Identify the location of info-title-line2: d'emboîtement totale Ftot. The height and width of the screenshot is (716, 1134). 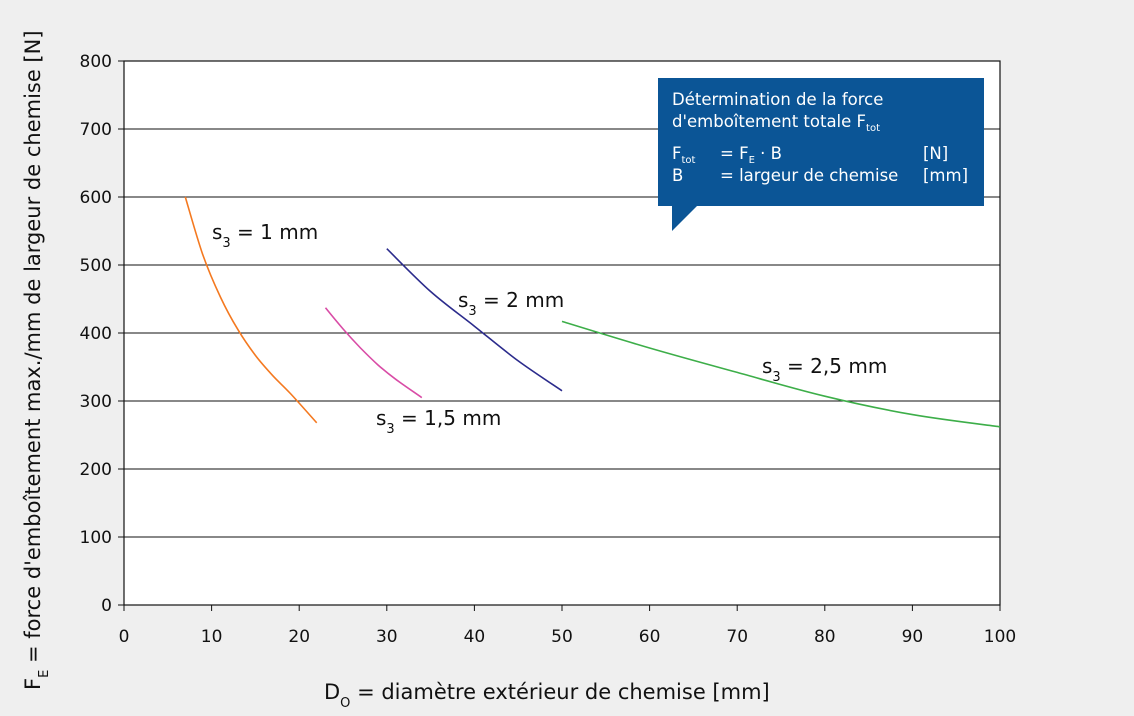
(776, 123).